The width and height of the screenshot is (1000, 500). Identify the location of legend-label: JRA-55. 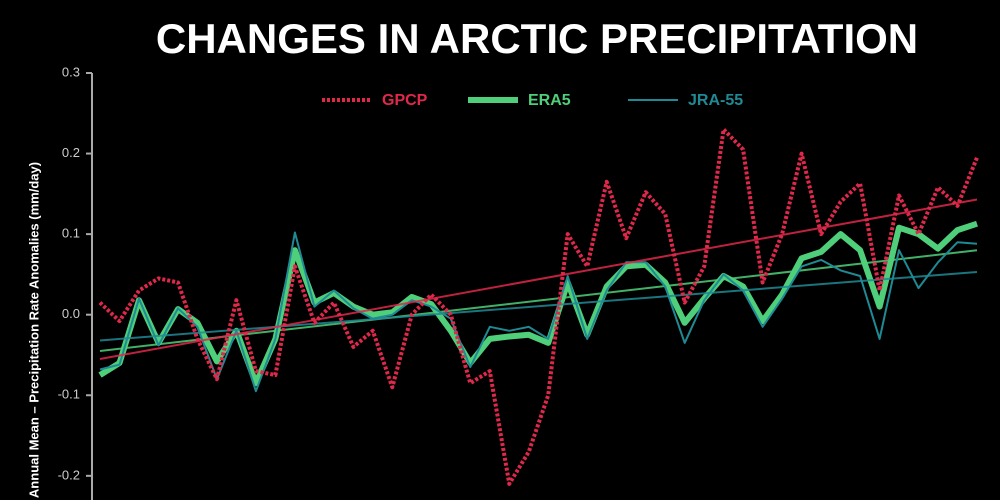
(715, 100).